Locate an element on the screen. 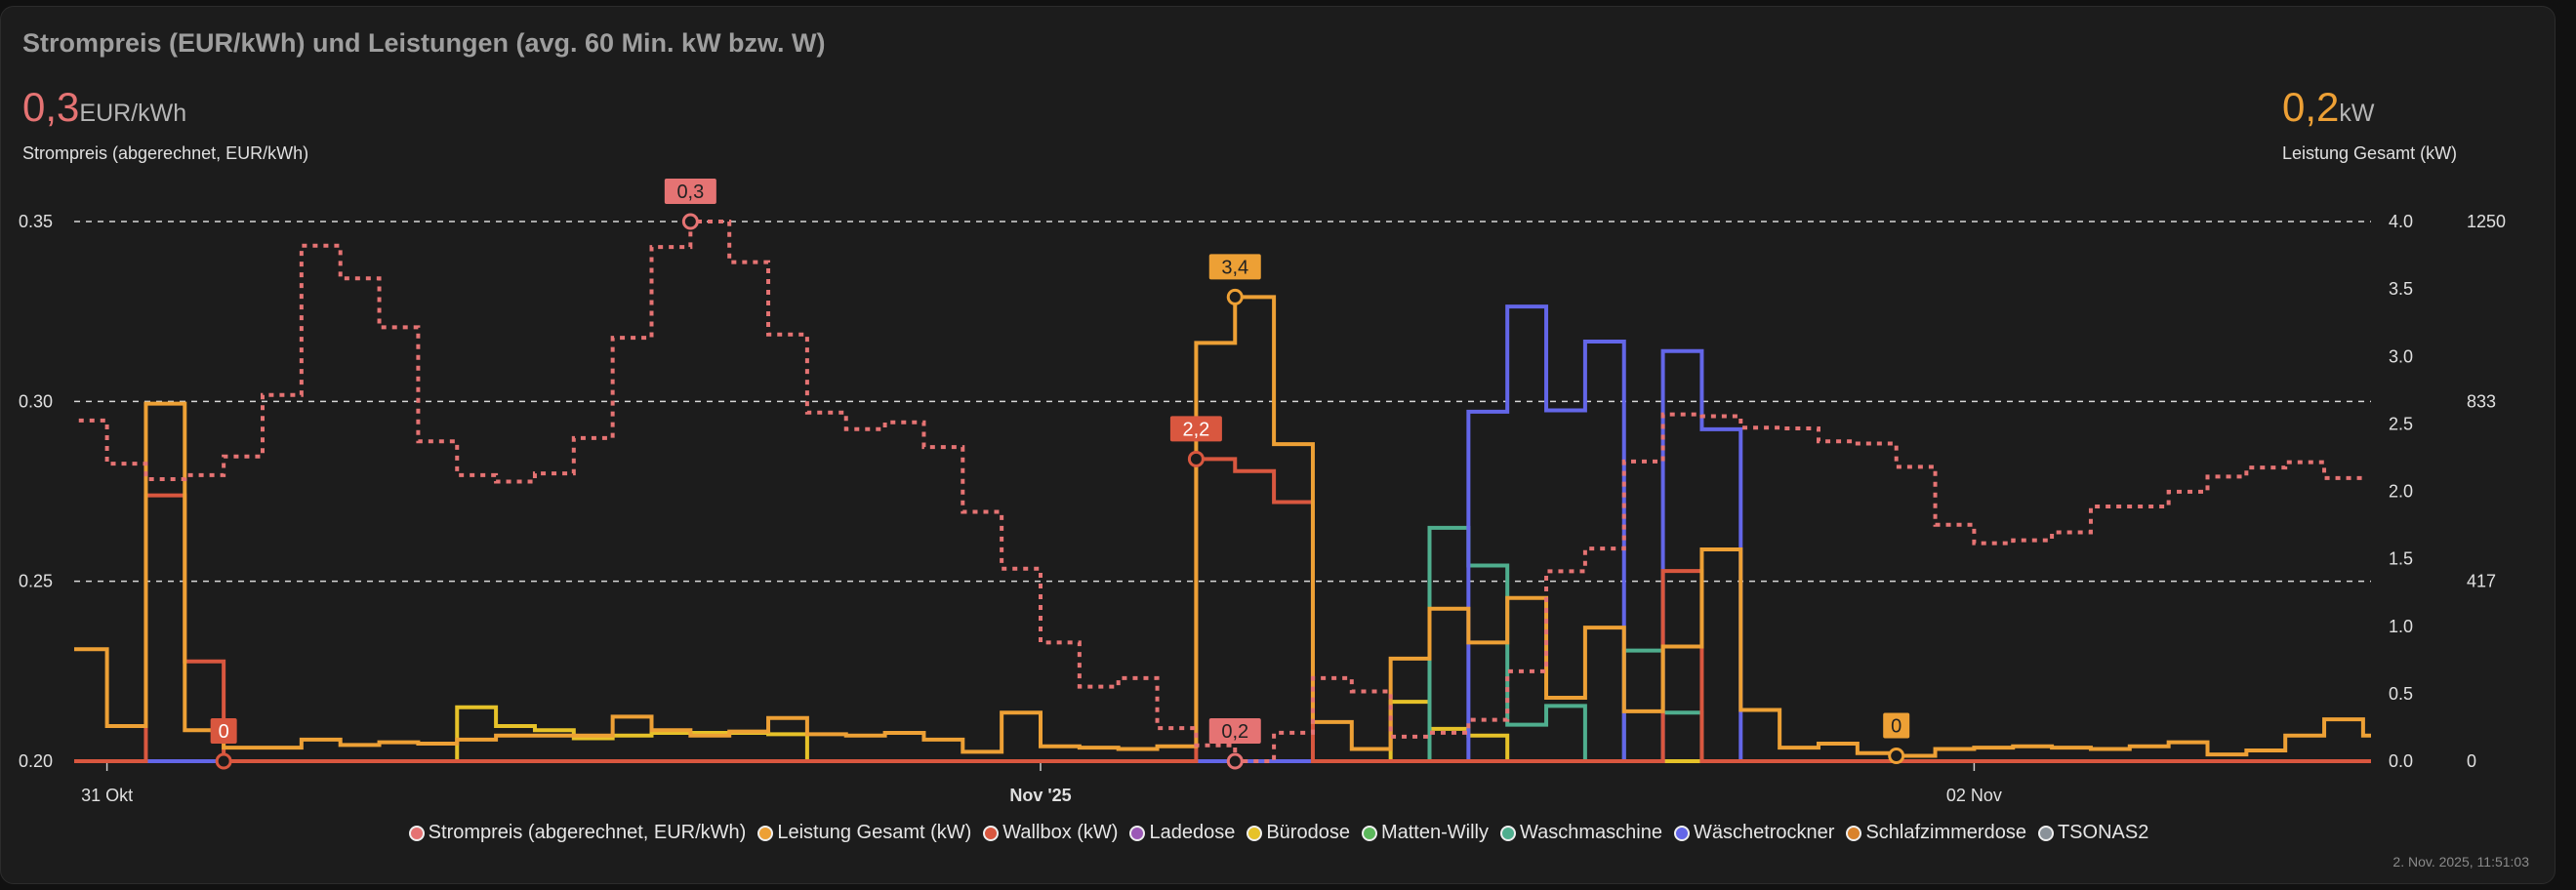  legend-item: Ladedose is located at coordinates (1182, 833).